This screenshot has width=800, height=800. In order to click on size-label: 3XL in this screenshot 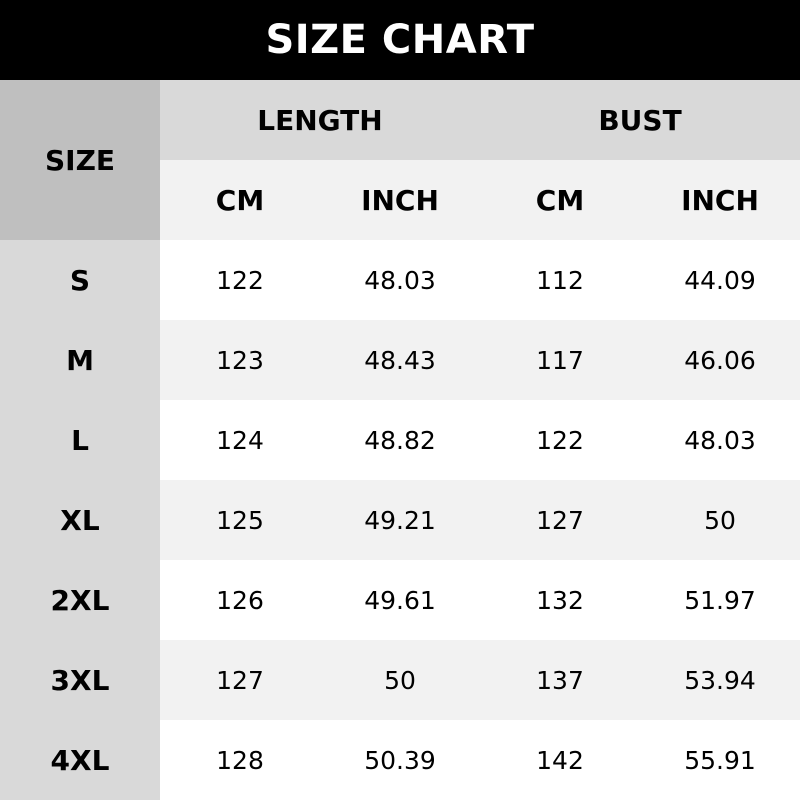, I will do `click(80, 680)`.